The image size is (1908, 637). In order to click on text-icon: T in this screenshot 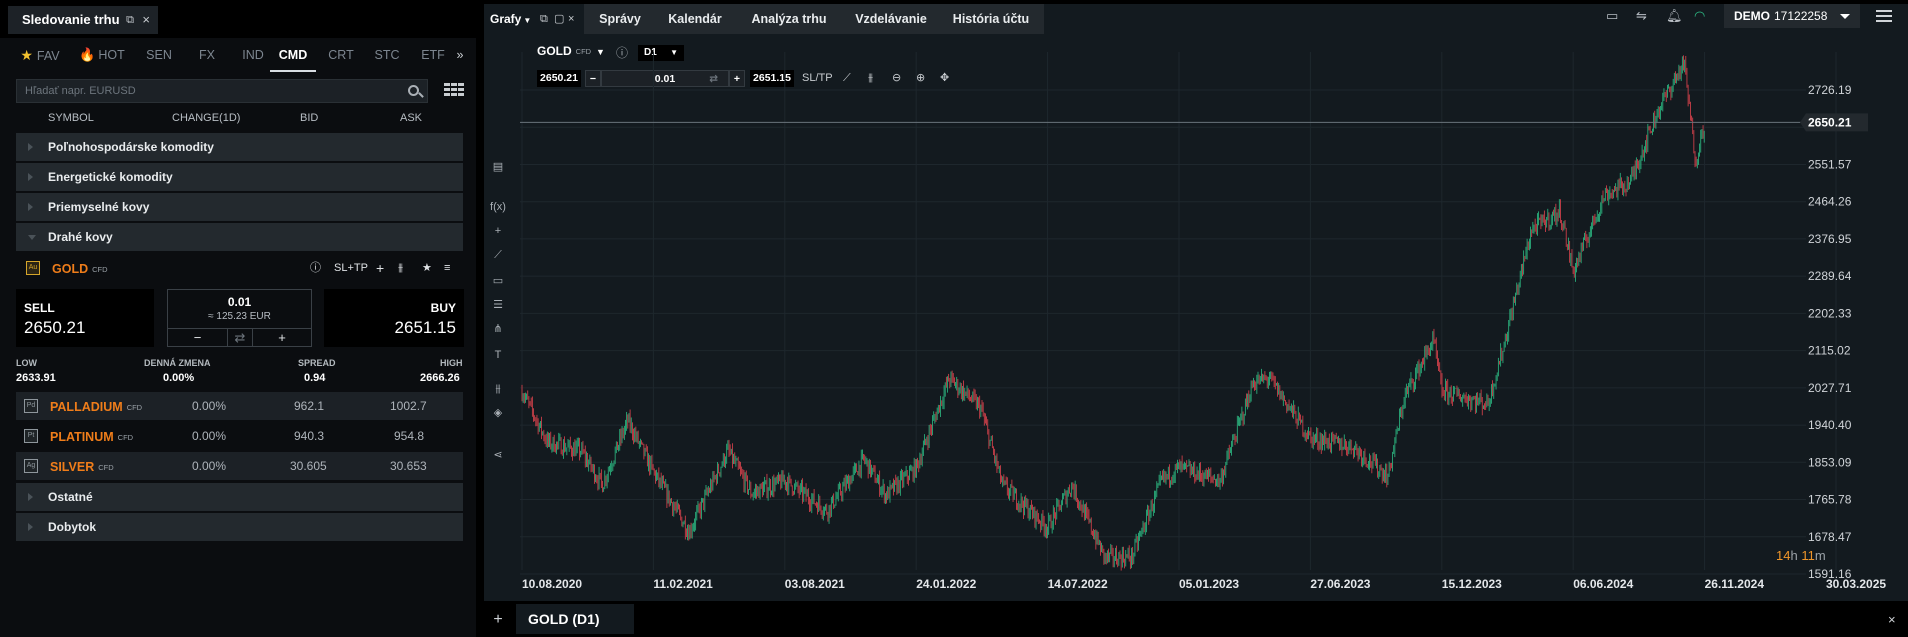, I will do `click(498, 355)`.